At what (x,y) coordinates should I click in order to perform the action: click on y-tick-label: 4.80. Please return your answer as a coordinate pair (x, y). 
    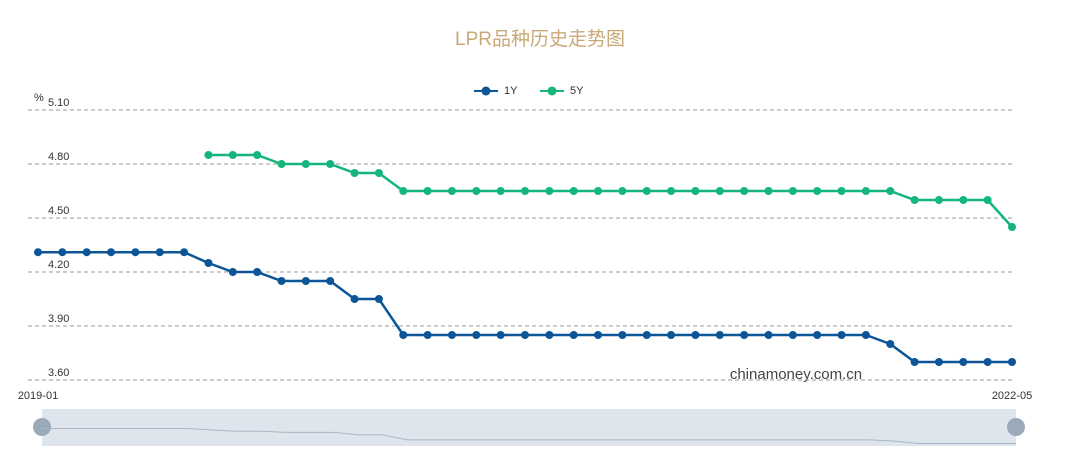
    Looking at the image, I should click on (58, 157).